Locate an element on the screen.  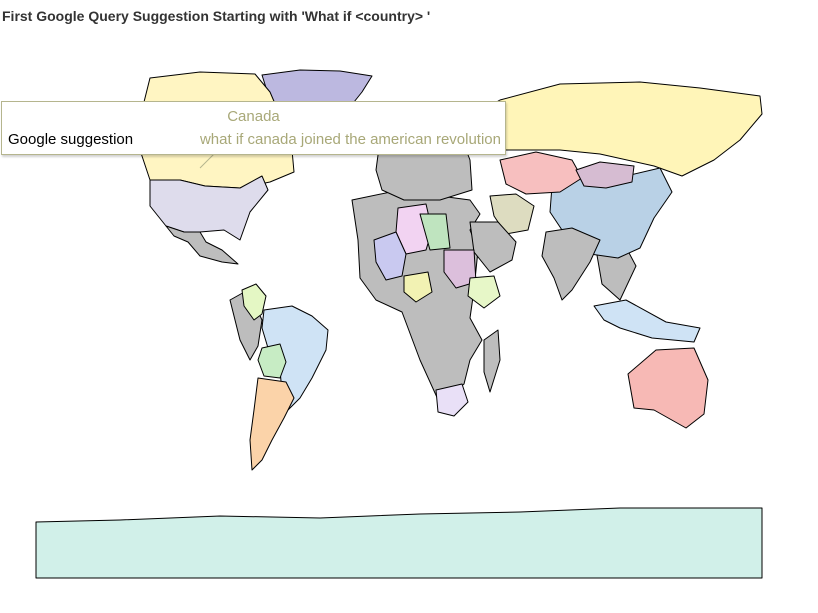
country-nigeria is located at coordinates (418, 287).